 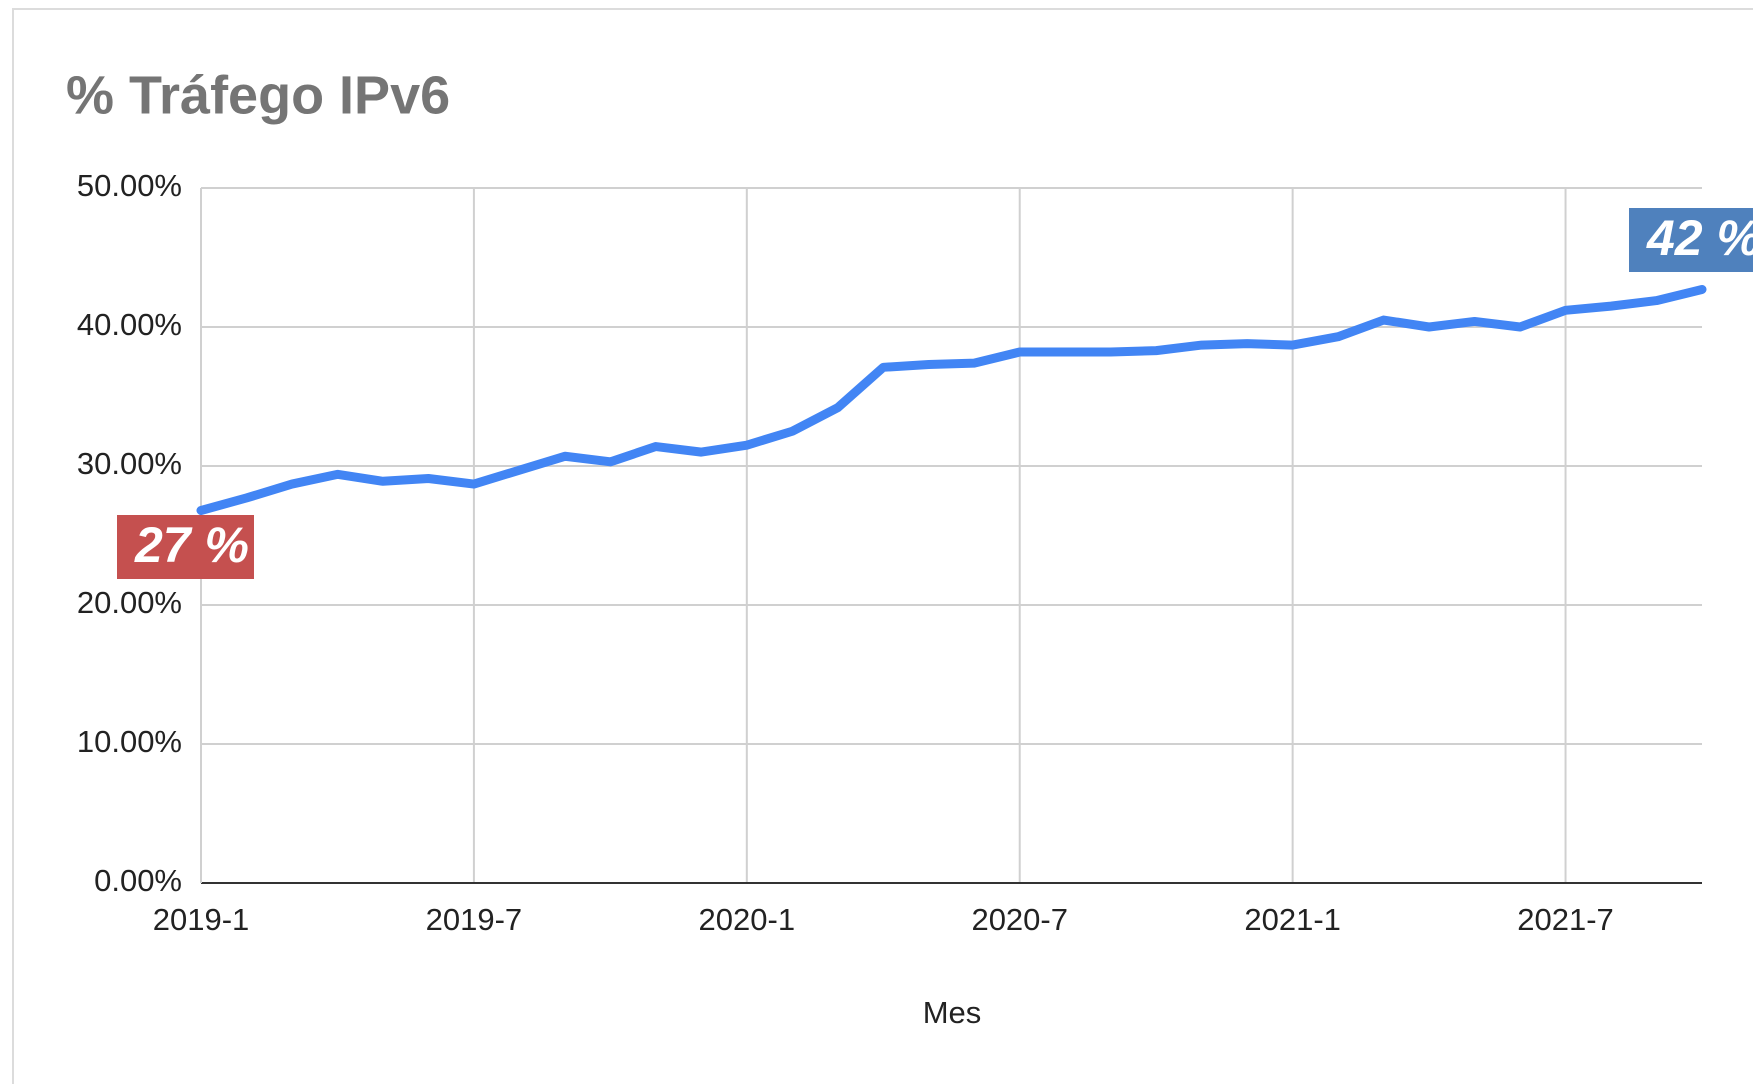 What do you see at coordinates (129, 463) in the screenshot?
I see `y-tick-label: 30.00%` at bounding box center [129, 463].